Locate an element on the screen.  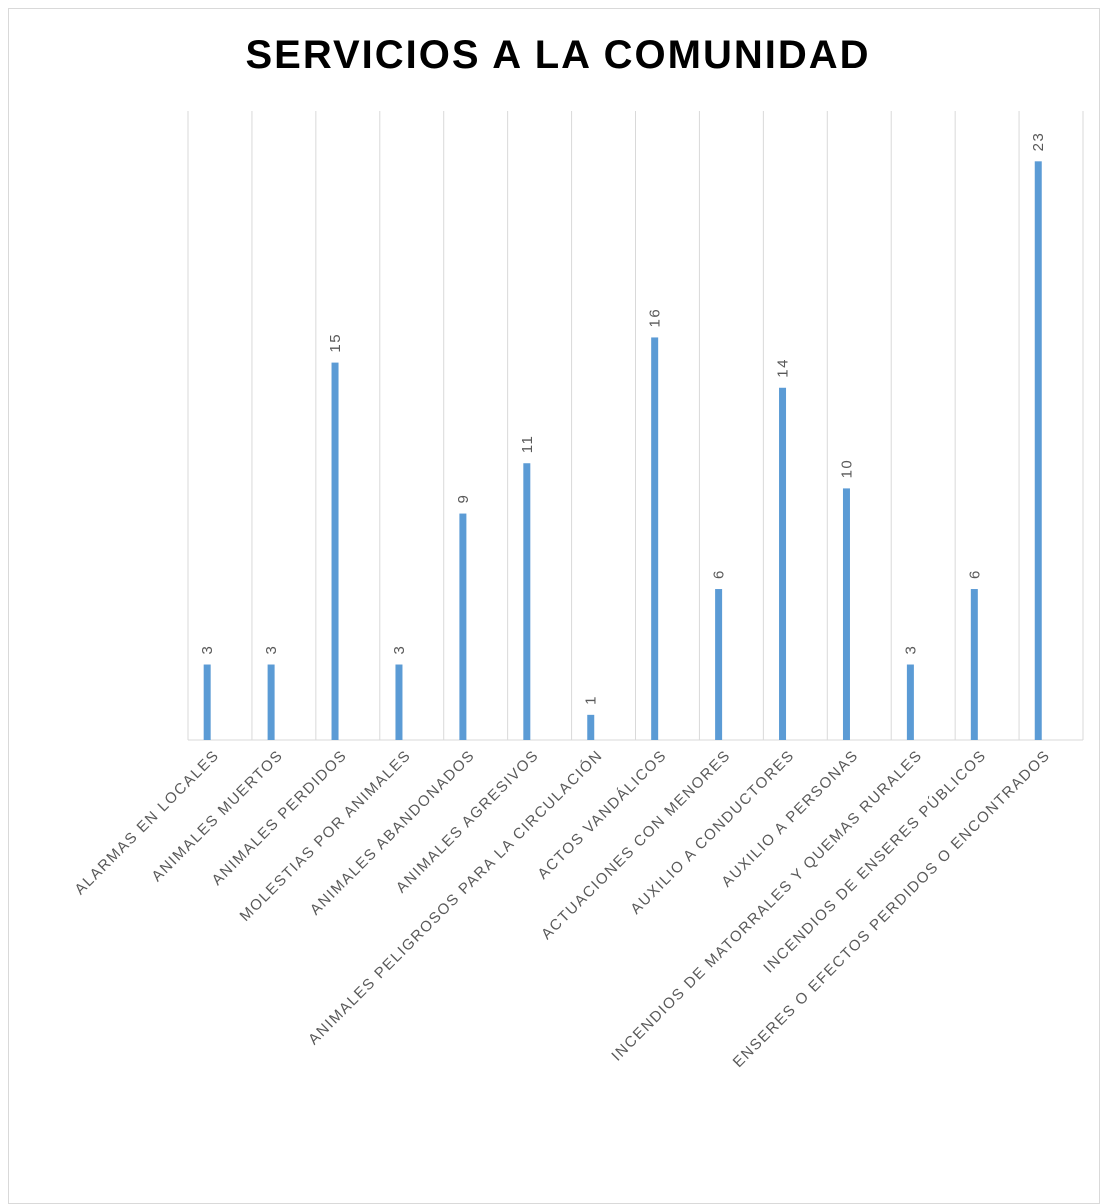
chart-title: SERVICIOS A LA COMUNIDAD is located at coordinates (557, 55).